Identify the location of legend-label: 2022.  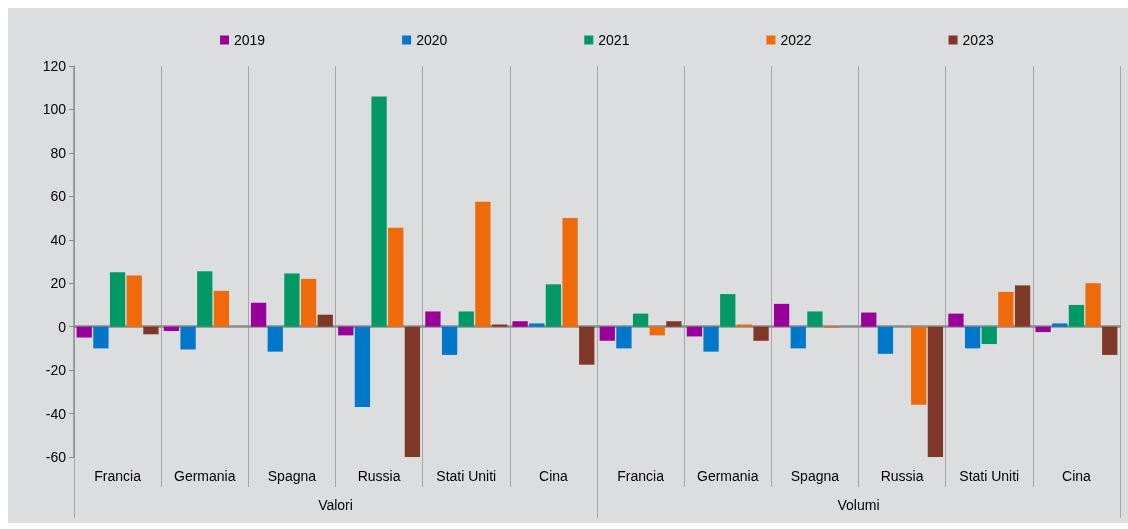
(796, 40).